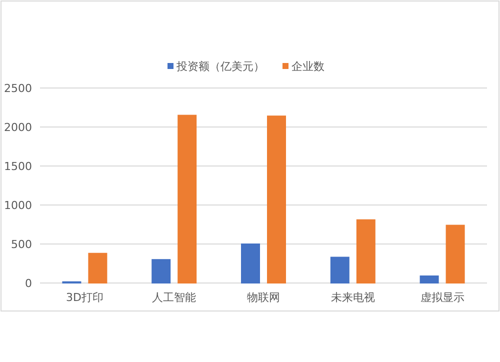 The width and height of the screenshot is (500, 362). What do you see at coordinates (21, 244) in the screenshot?
I see `y-tick-label: 500` at bounding box center [21, 244].